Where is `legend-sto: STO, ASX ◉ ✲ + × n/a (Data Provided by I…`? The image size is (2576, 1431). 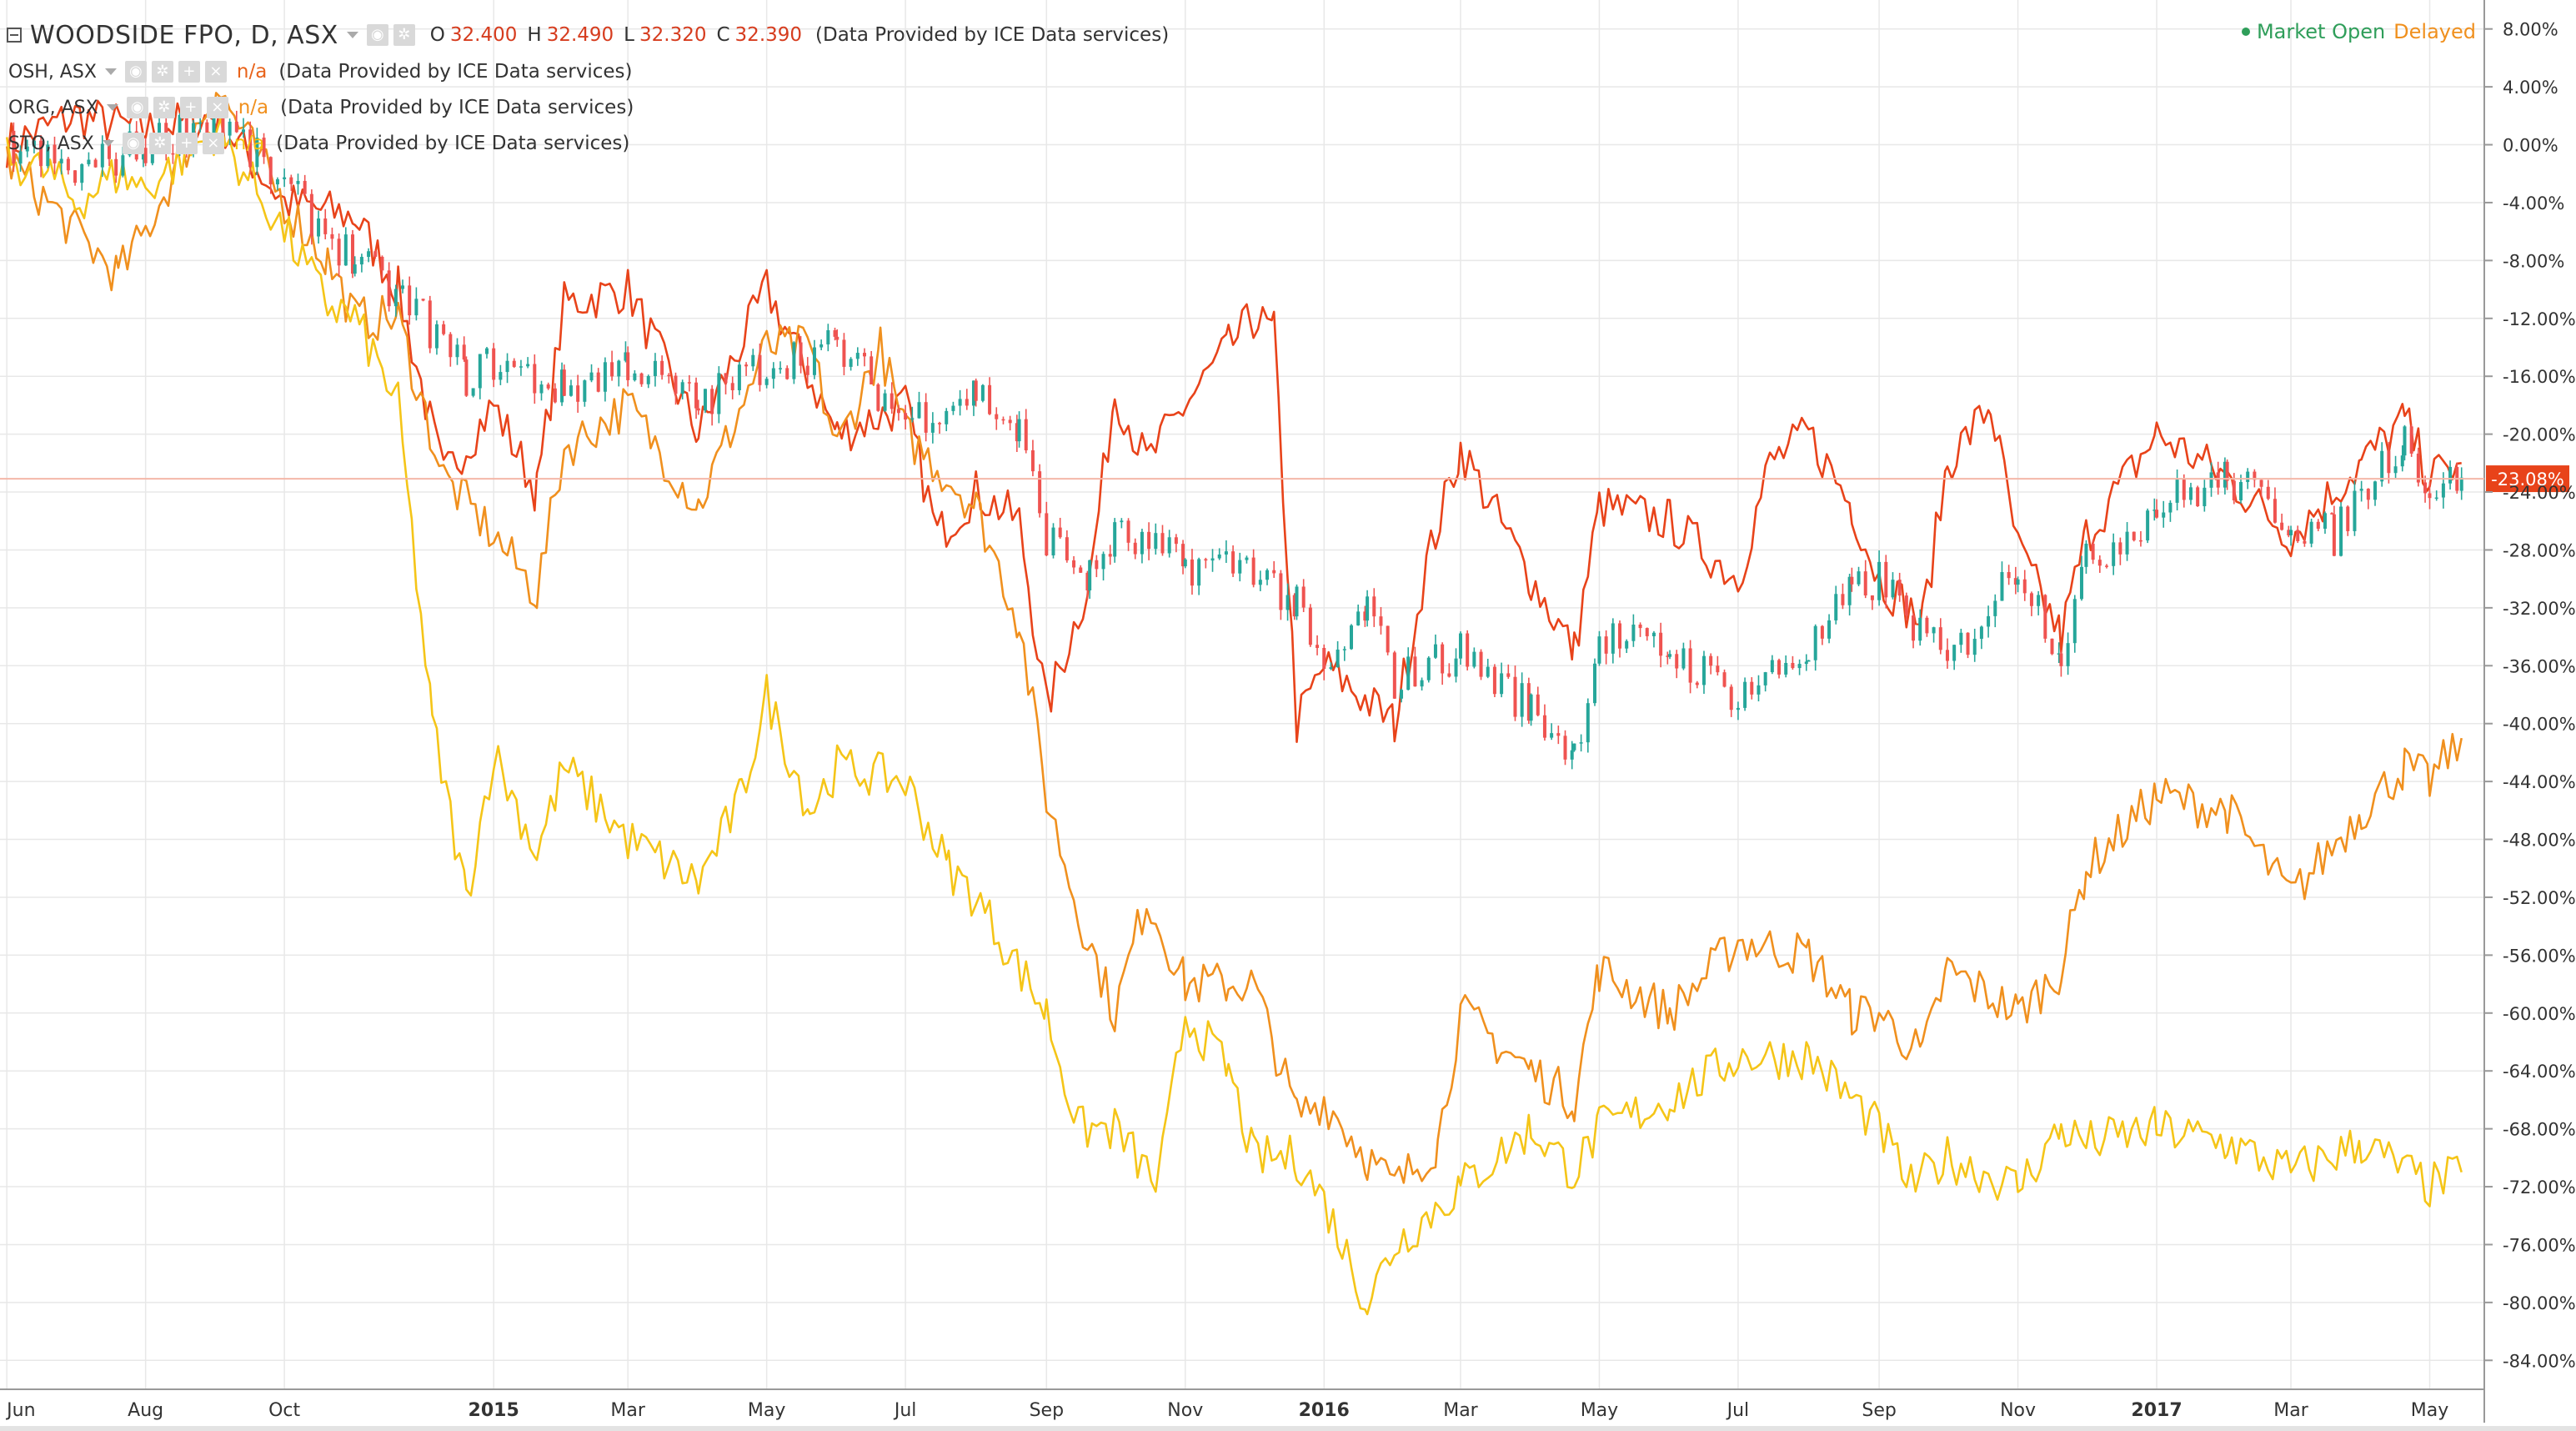
legend-sto: STO, ASX ◉ ✲ + × n/a (Data Provided by I… is located at coordinates (314, 144).